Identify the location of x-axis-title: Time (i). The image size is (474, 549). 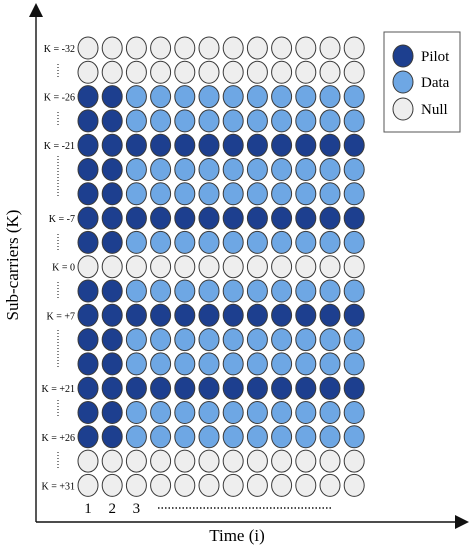
(237, 535).